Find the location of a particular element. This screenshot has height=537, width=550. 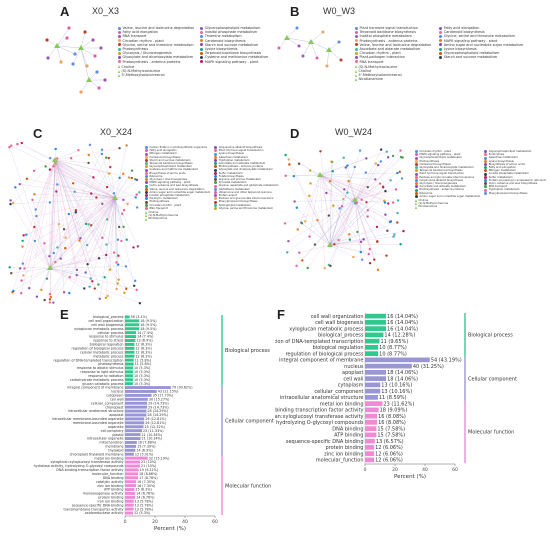

bar-value-label: 15 (6.3%) is located at coordinates (143, 490).